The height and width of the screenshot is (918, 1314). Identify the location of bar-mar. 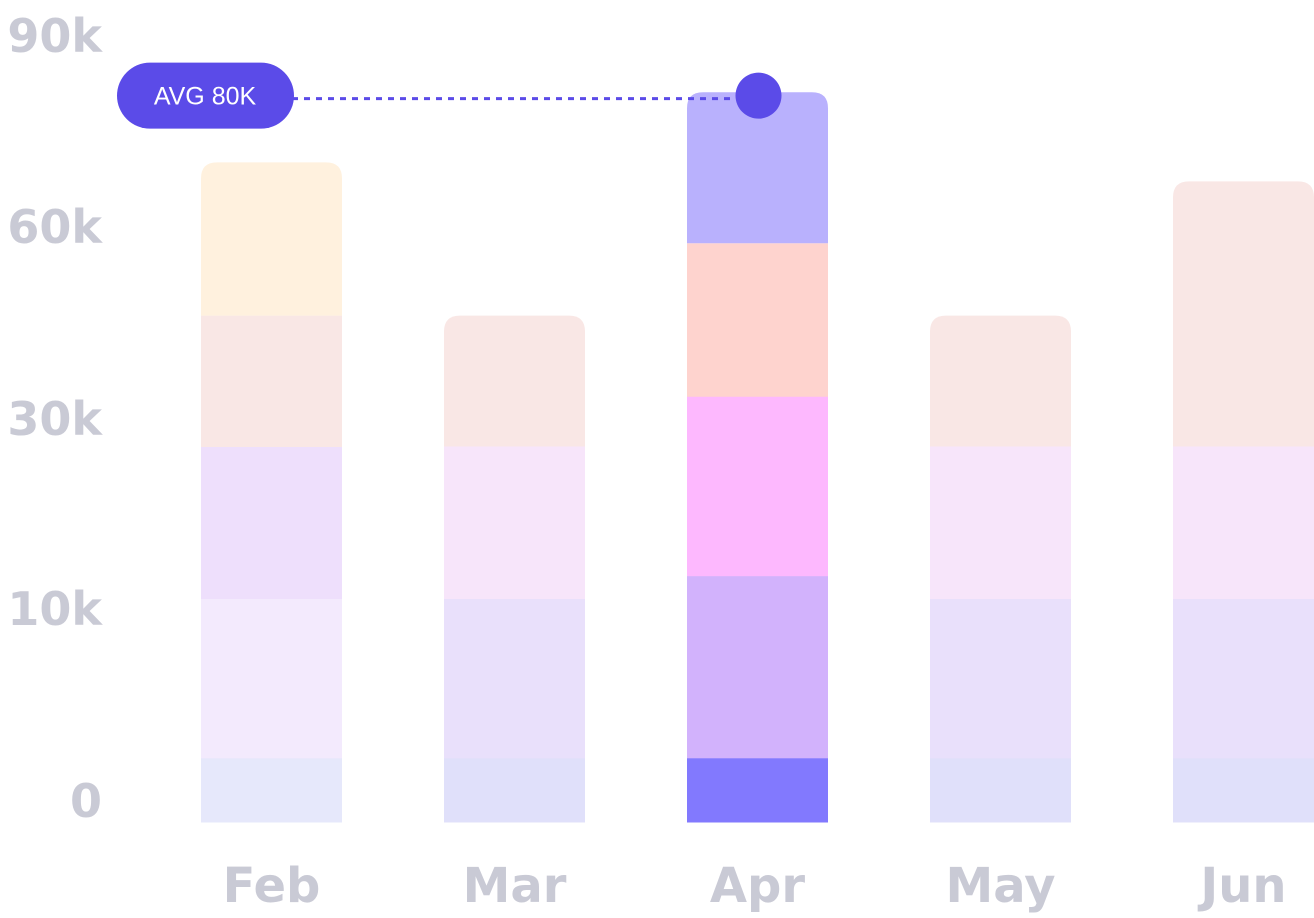
(514, 569).